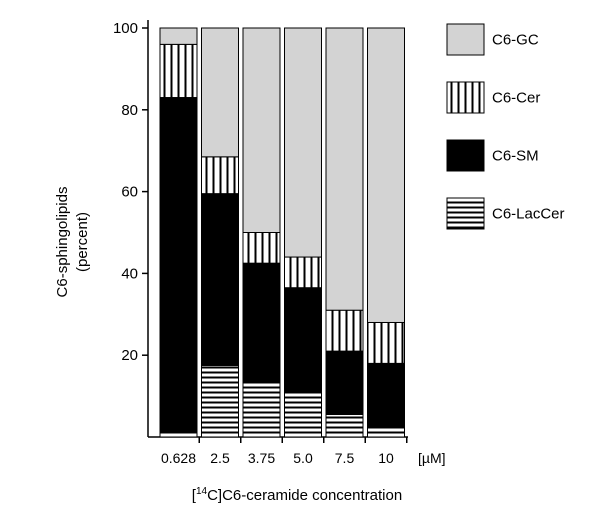  Describe the element at coordinates (202, 491) in the screenshot. I see `x-axis-title-superscript: 14` at that location.